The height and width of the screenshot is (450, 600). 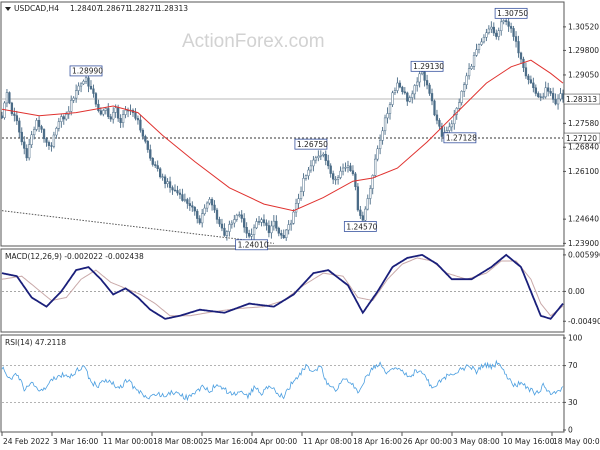 I want to click on support-price-tag-label: 1.27120, so click(x=581, y=138).